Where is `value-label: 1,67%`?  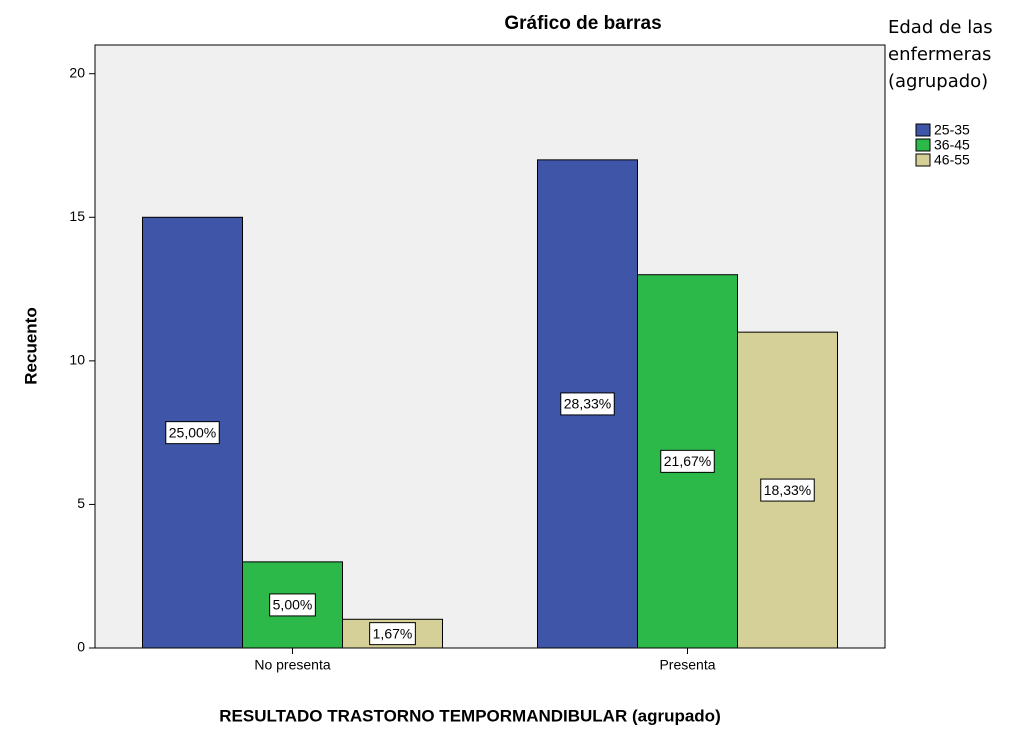
value-label: 1,67% is located at coordinates (393, 633).